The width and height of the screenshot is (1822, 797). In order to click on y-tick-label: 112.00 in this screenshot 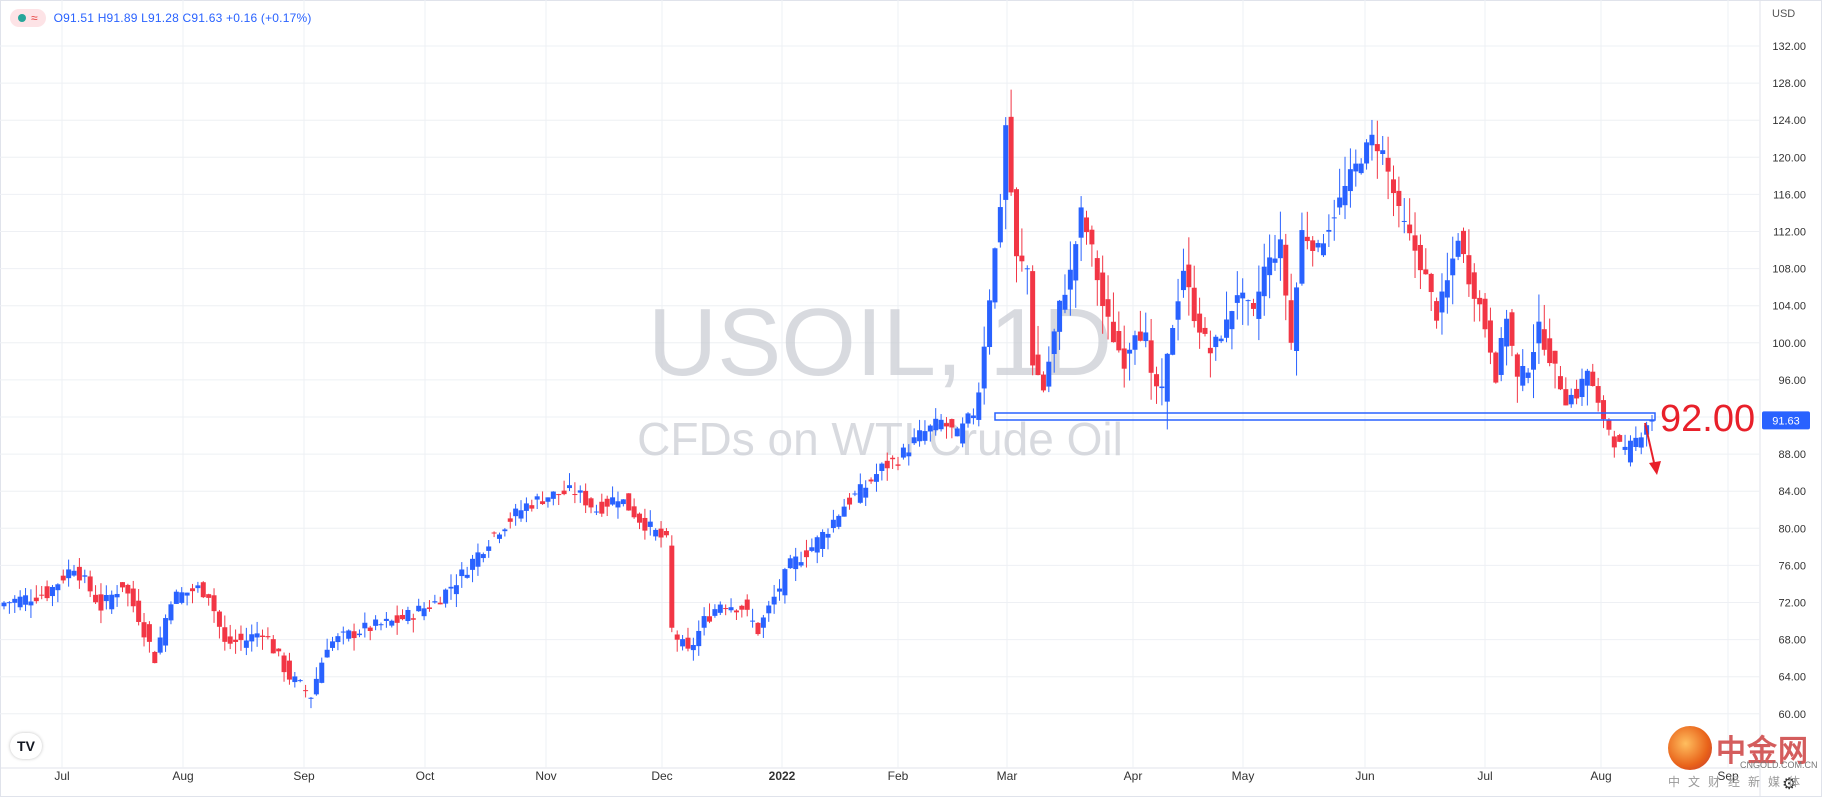, I will do `click(1789, 233)`.